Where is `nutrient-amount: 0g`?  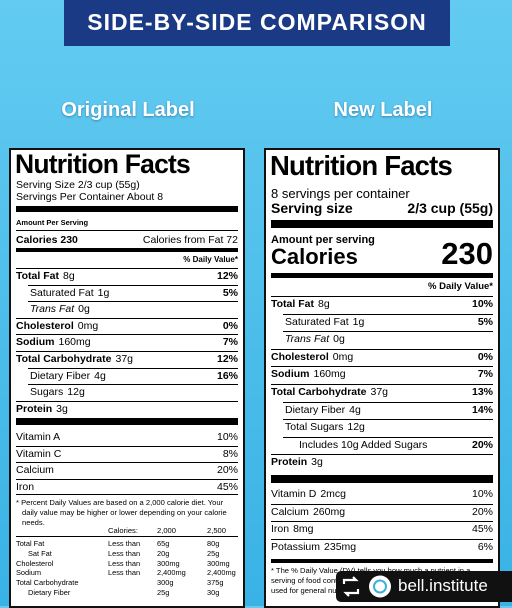 nutrient-amount: 0g is located at coordinates (84, 309).